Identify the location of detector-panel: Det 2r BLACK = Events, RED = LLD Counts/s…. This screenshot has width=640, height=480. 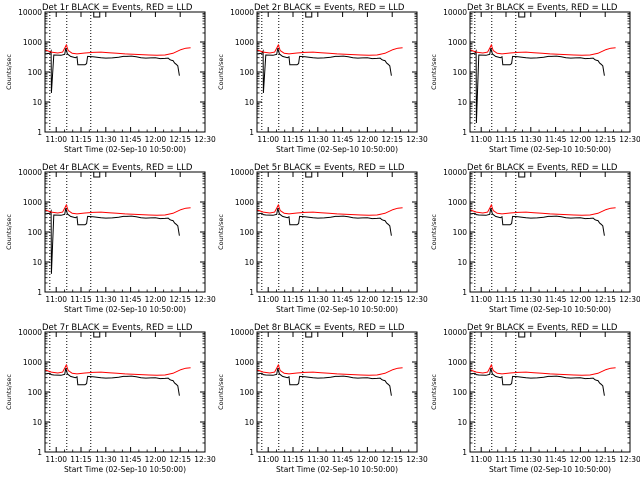
(322, 78).